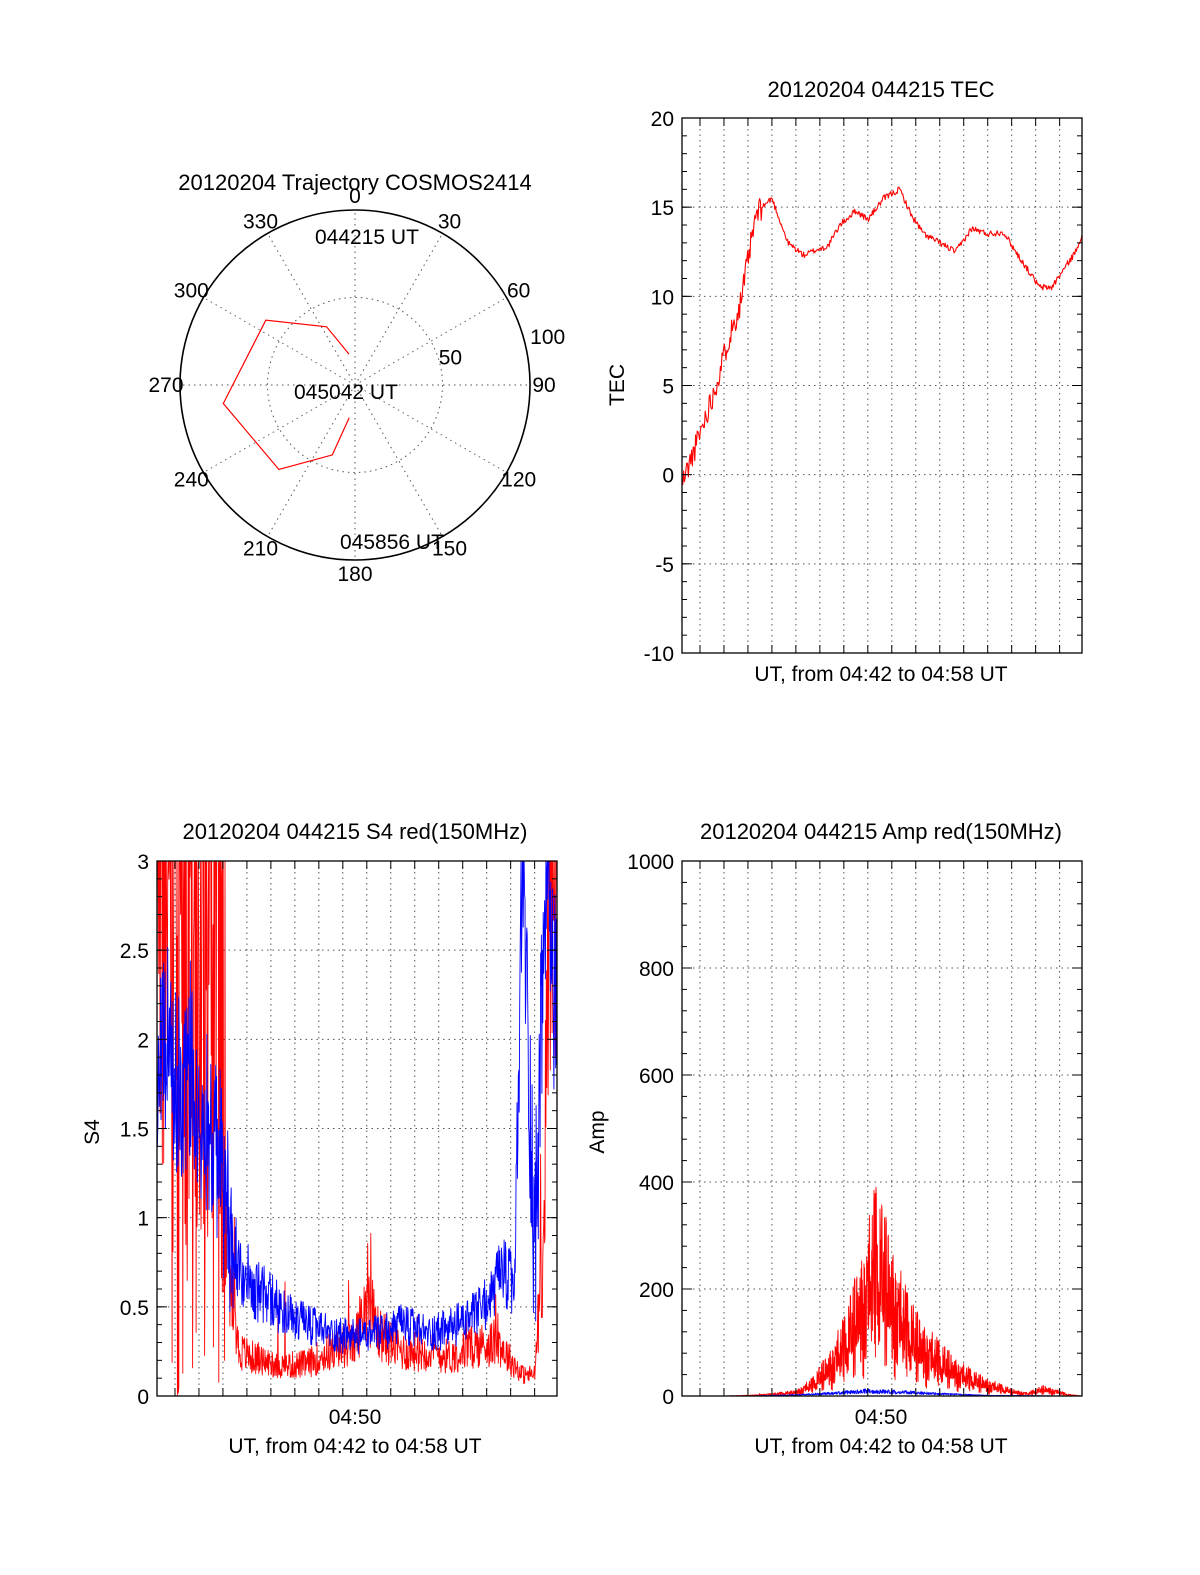  Describe the element at coordinates (354, 182) in the screenshot. I see `trajectory-title: 20120204 Trajectory COSMOS2414` at that location.